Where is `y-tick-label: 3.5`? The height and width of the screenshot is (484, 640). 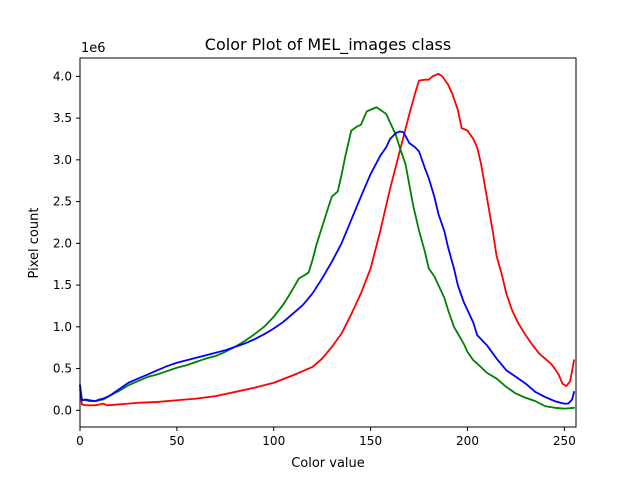
y-tick-label: 3.5 is located at coordinates (62, 118).